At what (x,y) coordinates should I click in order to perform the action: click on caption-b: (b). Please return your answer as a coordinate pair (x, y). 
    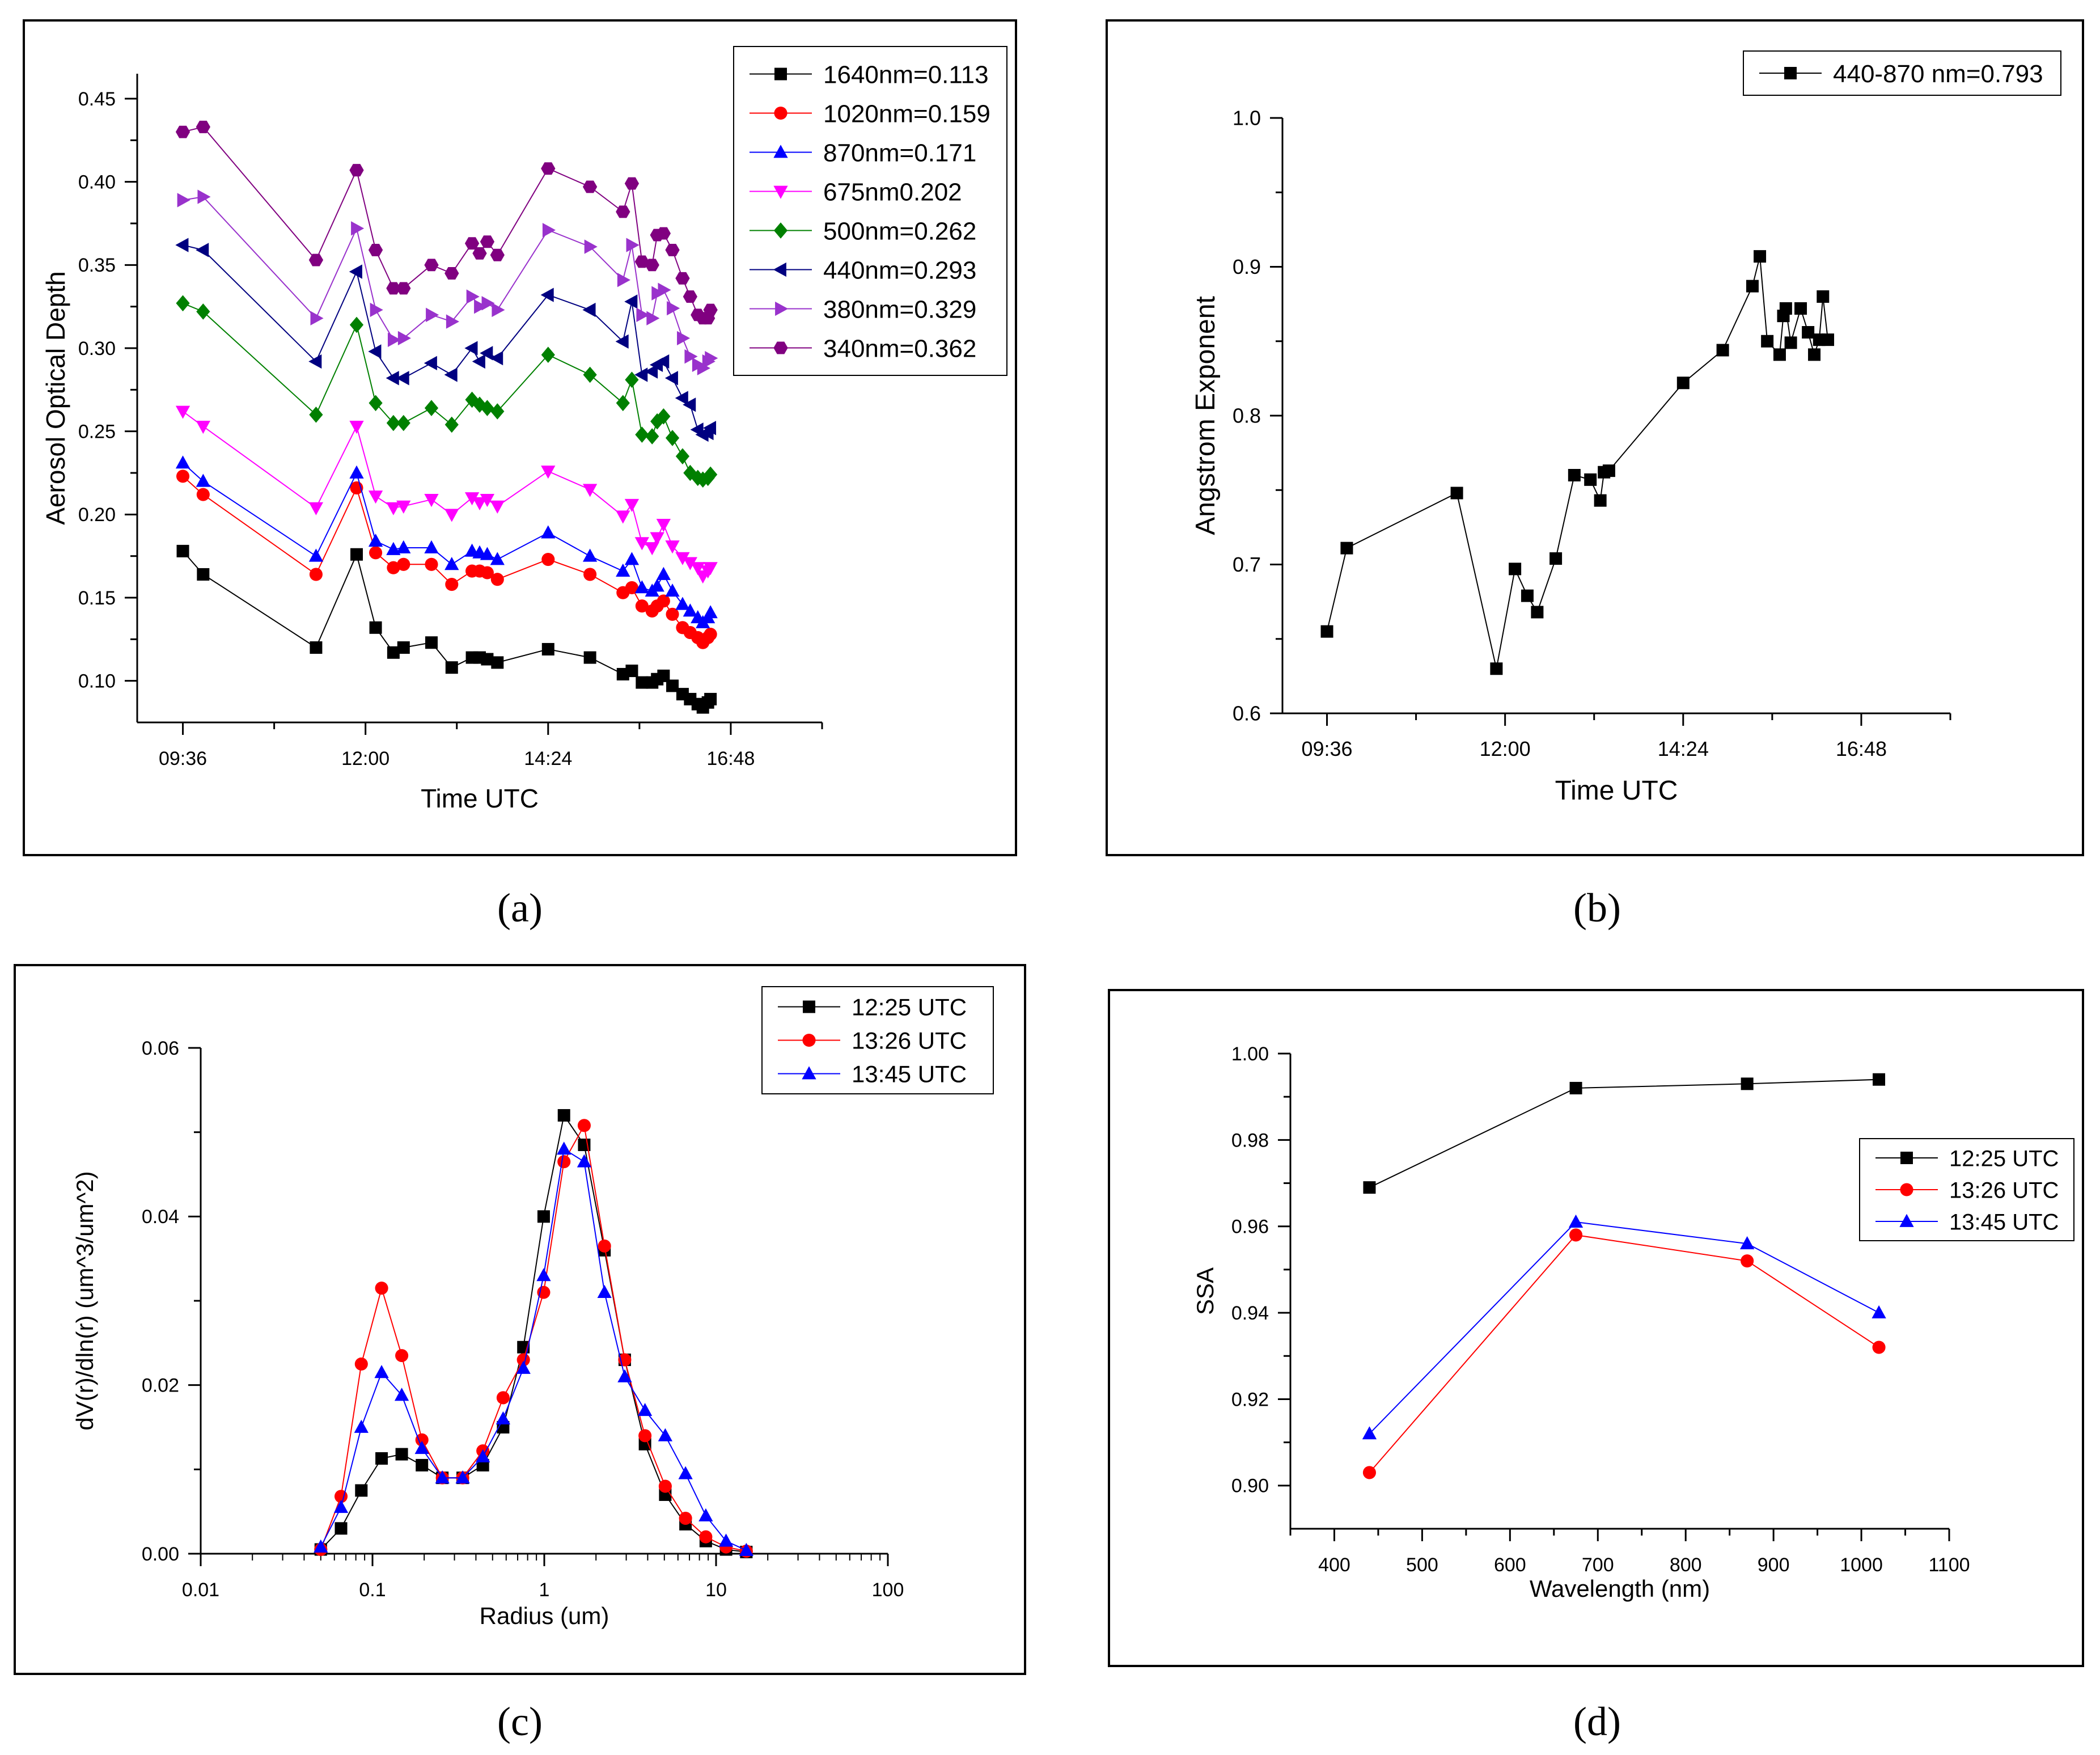
    Looking at the image, I should click on (1597, 908).